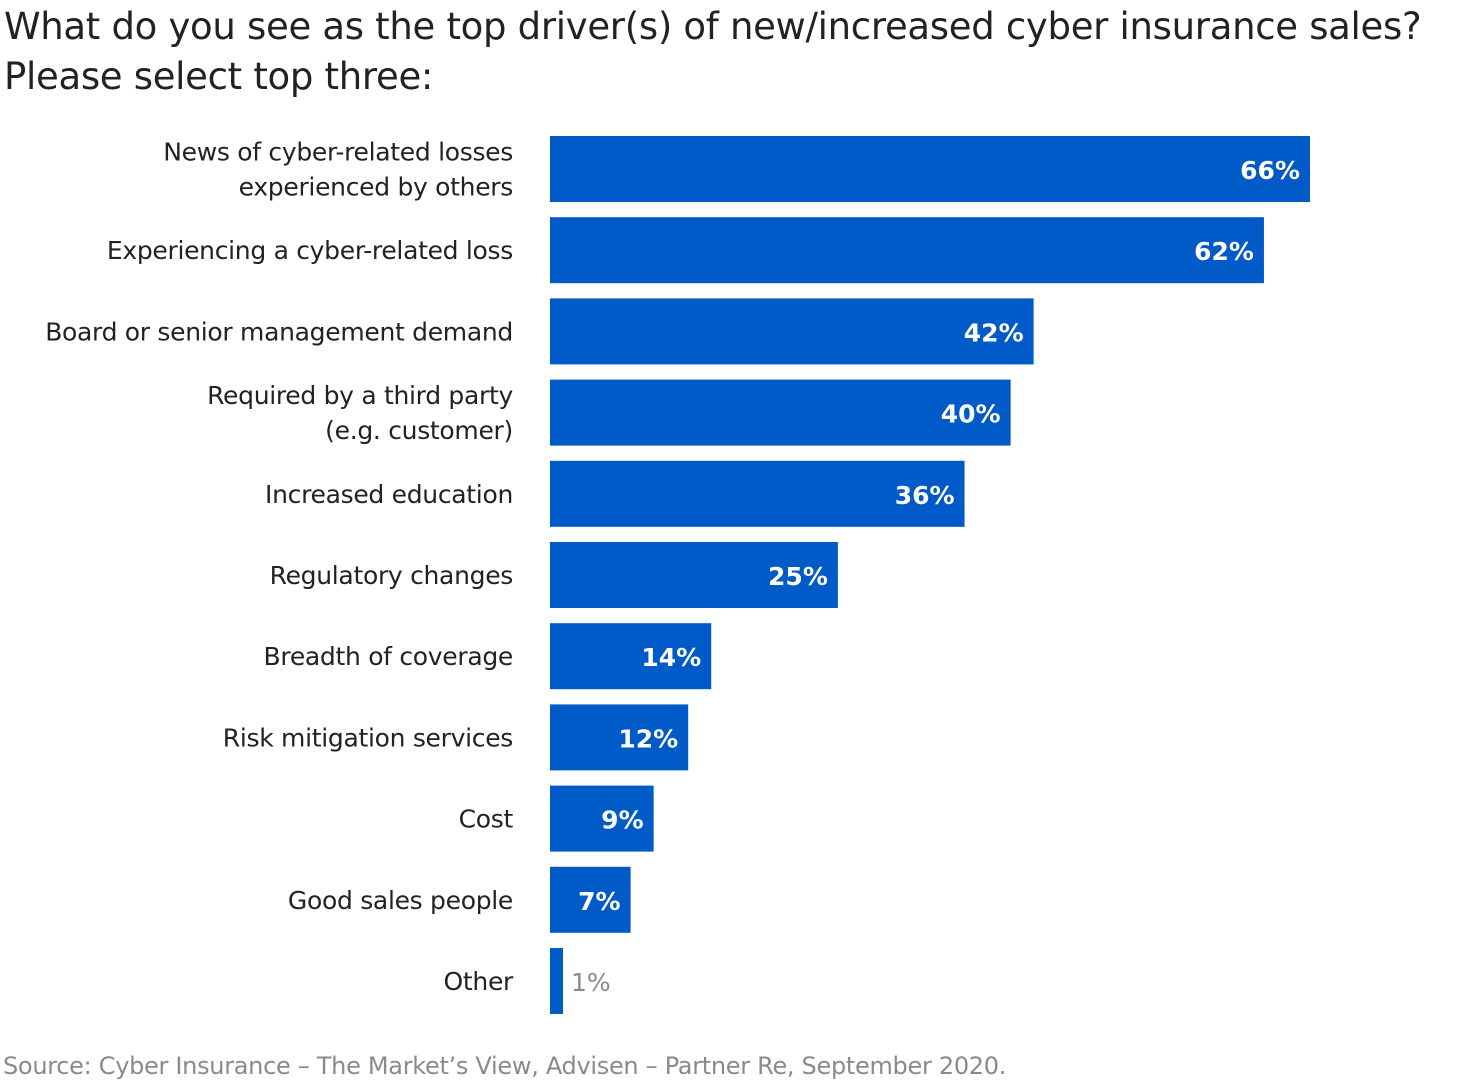 The width and height of the screenshot is (1478, 1086). Describe the element at coordinates (391, 575) in the screenshot. I see `category-label: Regulatory changes` at that location.